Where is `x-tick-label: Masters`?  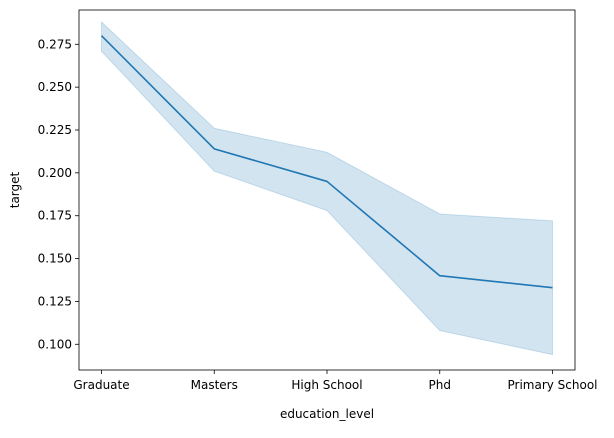
x-tick-label: Masters is located at coordinates (214, 385).